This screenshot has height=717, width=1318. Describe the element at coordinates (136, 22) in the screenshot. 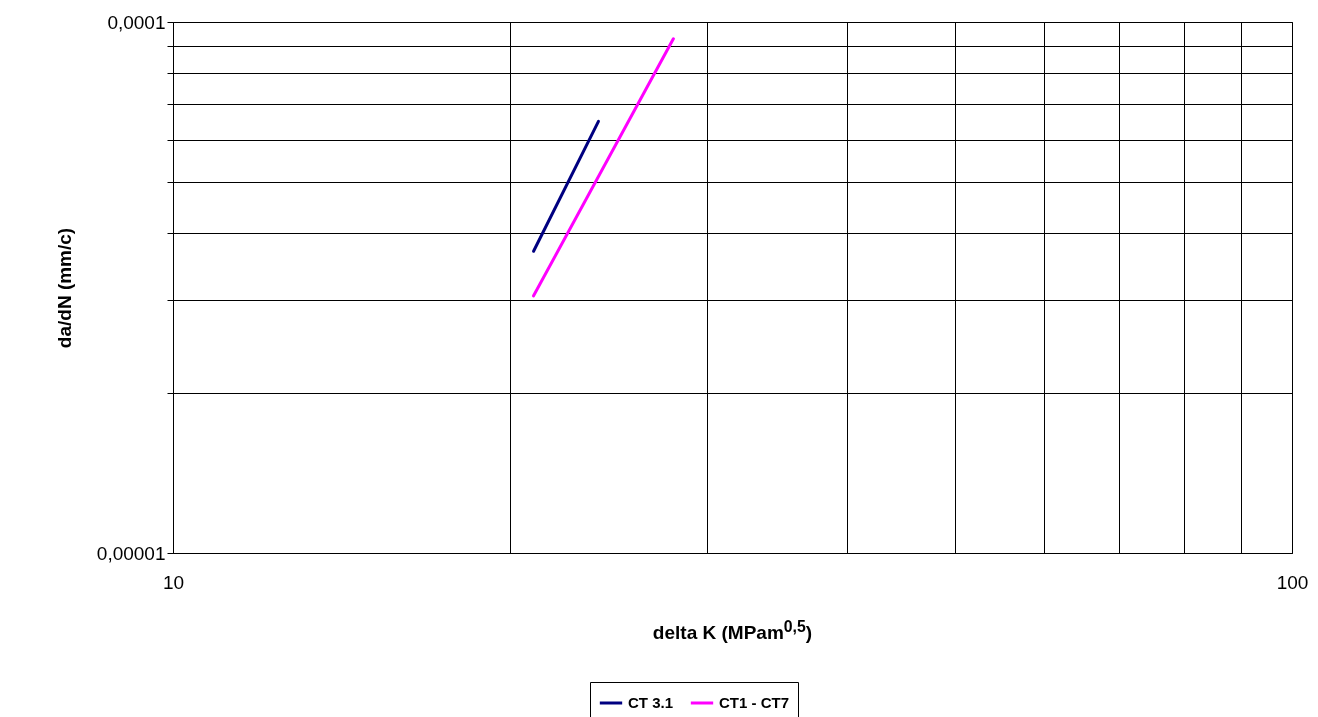

I see `y-tick-label: 0,0001` at that location.